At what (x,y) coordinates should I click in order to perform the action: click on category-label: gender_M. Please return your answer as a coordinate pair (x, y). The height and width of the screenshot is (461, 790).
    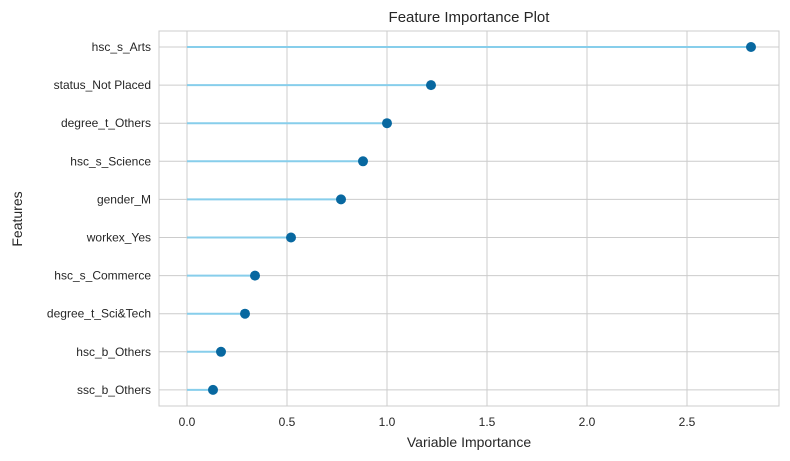
    Looking at the image, I should click on (124, 199).